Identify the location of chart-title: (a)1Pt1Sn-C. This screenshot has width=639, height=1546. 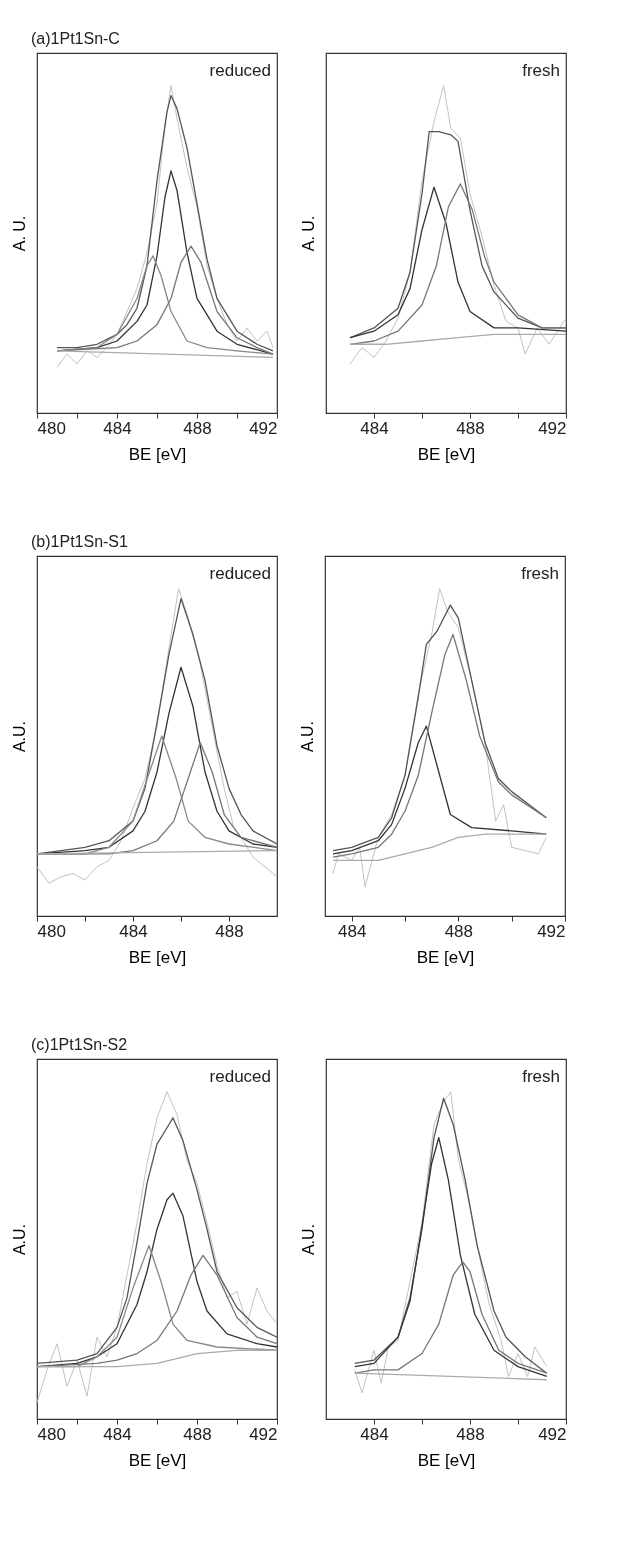
(75, 38).